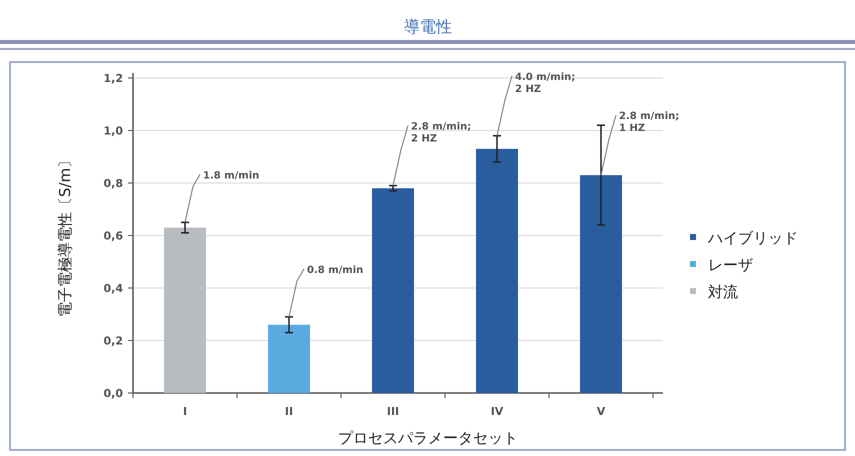  What do you see at coordinates (723, 292) in the screenshot?
I see `legend-label: 対流` at bounding box center [723, 292].